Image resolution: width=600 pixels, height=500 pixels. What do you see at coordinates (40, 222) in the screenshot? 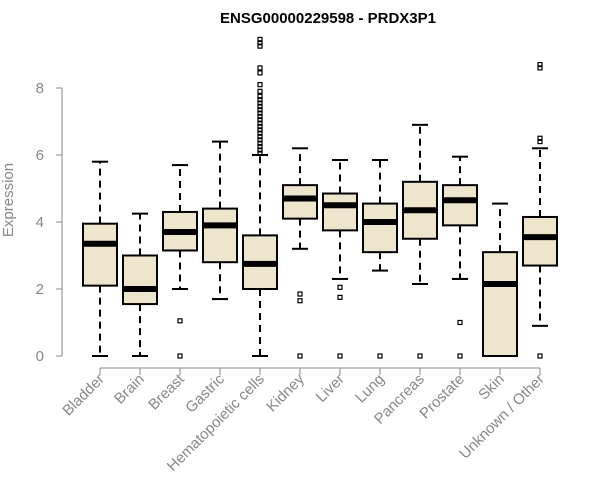
I see `y-tick-label: 4` at bounding box center [40, 222].